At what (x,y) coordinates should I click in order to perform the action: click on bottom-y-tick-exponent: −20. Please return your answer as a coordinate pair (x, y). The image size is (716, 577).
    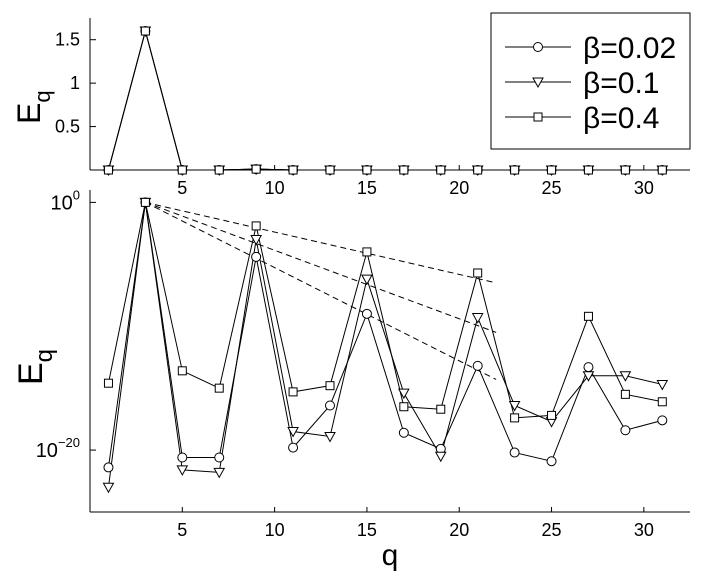
    Looking at the image, I should click on (69, 442).